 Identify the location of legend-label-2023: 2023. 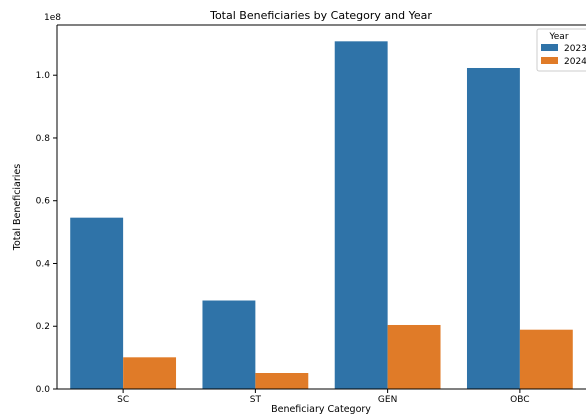
(575, 49).